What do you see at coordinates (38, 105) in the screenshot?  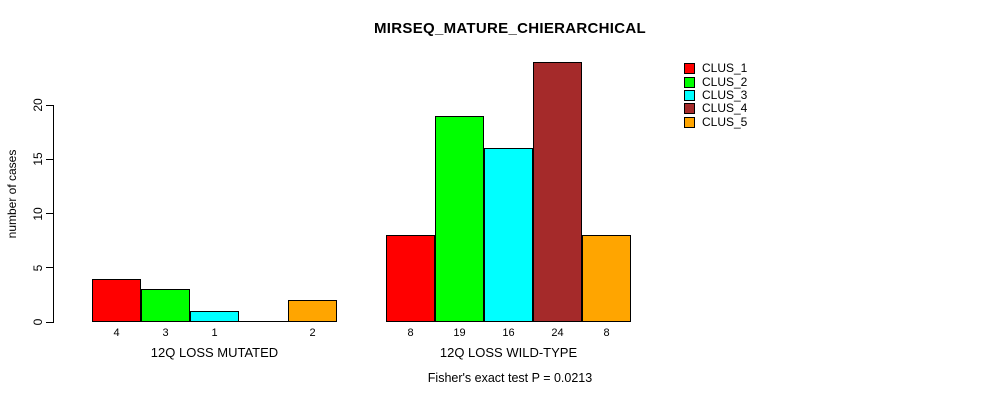 I see `y-tick-label: 20` at bounding box center [38, 105].